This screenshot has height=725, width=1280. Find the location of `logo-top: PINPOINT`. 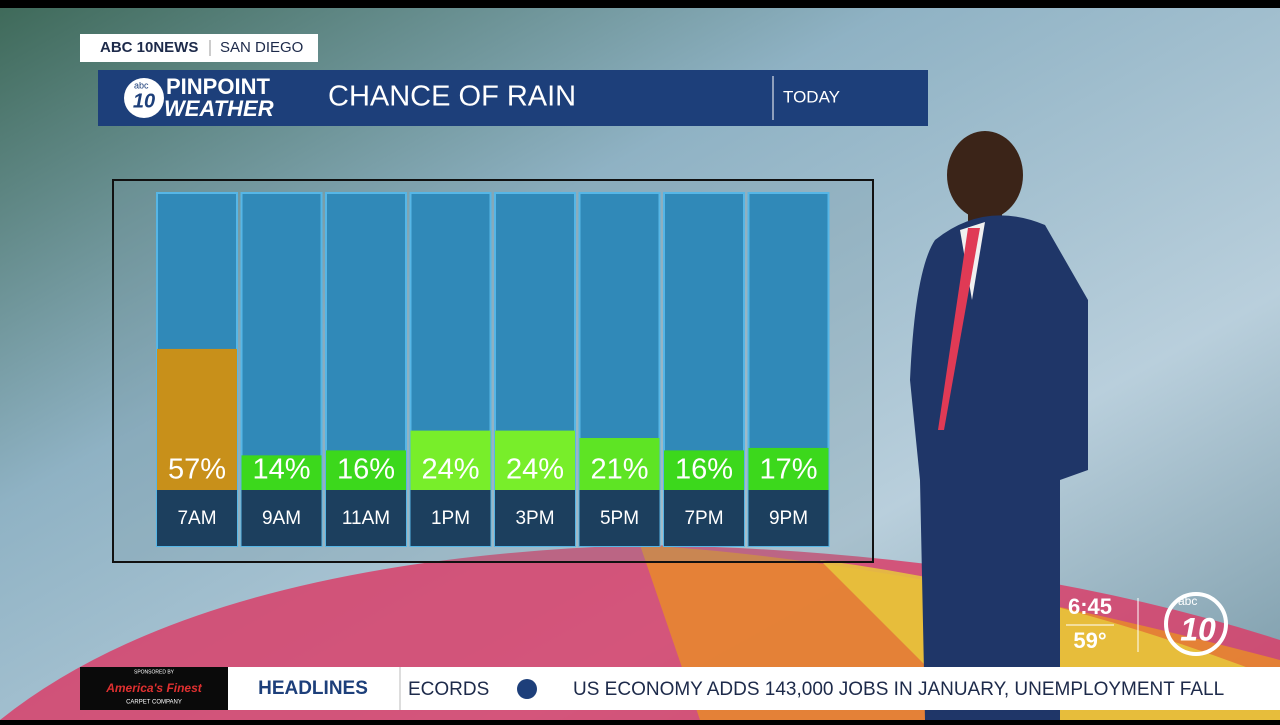

logo-top: PINPOINT is located at coordinates (218, 86).